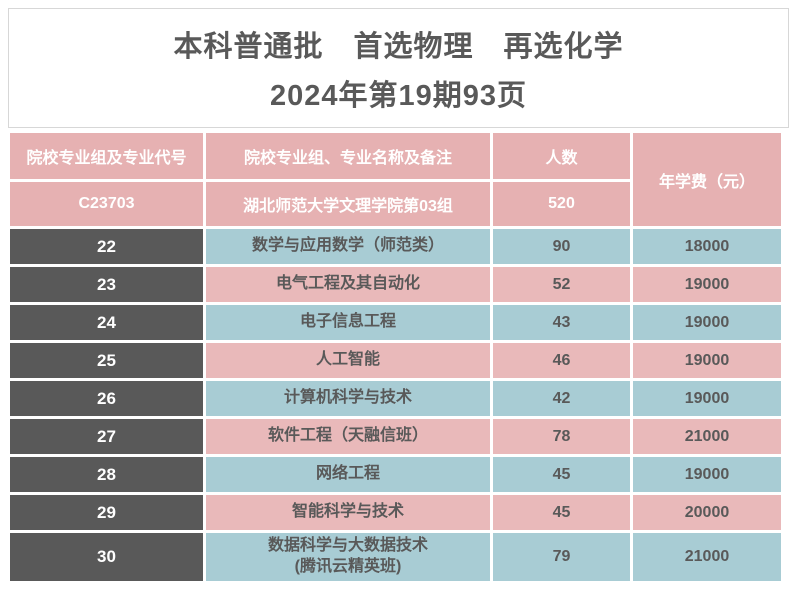 The image size is (799, 592). What do you see at coordinates (561, 156) in the screenshot?
I see `col-header-count: 人数` at bounding box center [561, 156].